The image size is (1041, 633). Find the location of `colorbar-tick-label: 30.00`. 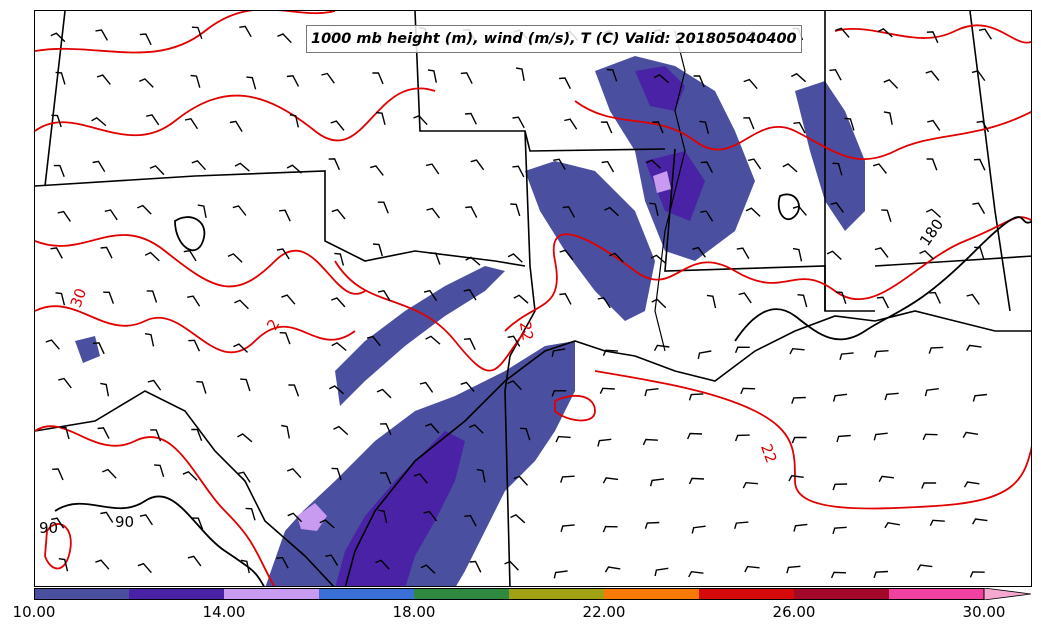

colorbar-tick-label: 30.00 is located at coordinates (984, 612).